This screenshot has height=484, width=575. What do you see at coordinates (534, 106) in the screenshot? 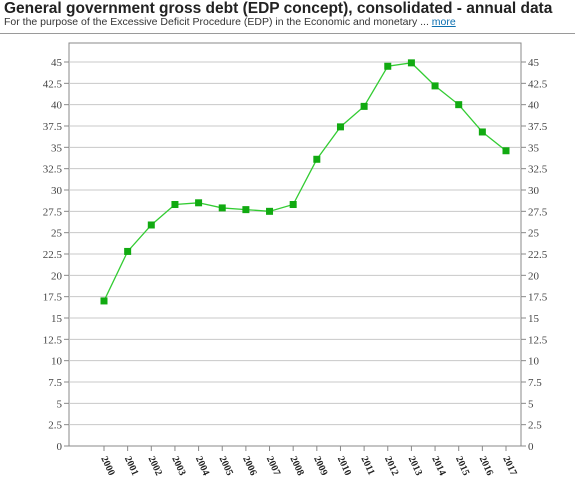
I see `y-tick-label-right: 40` at bounding box center [534, 106].